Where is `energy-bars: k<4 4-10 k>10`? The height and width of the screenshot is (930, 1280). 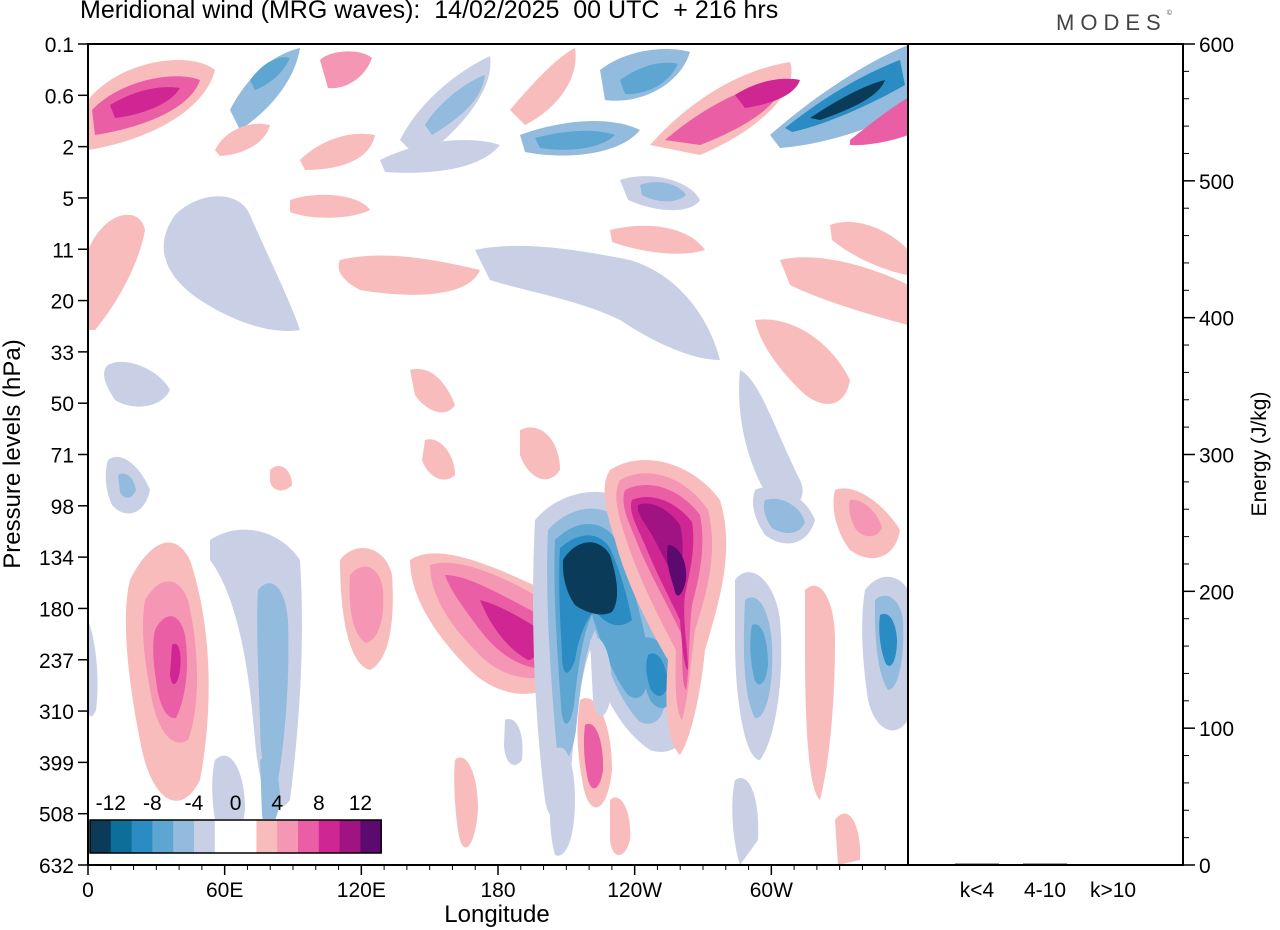
energy-bars: k<4 4-10 k>10 is located at coordinates (1045, 882).